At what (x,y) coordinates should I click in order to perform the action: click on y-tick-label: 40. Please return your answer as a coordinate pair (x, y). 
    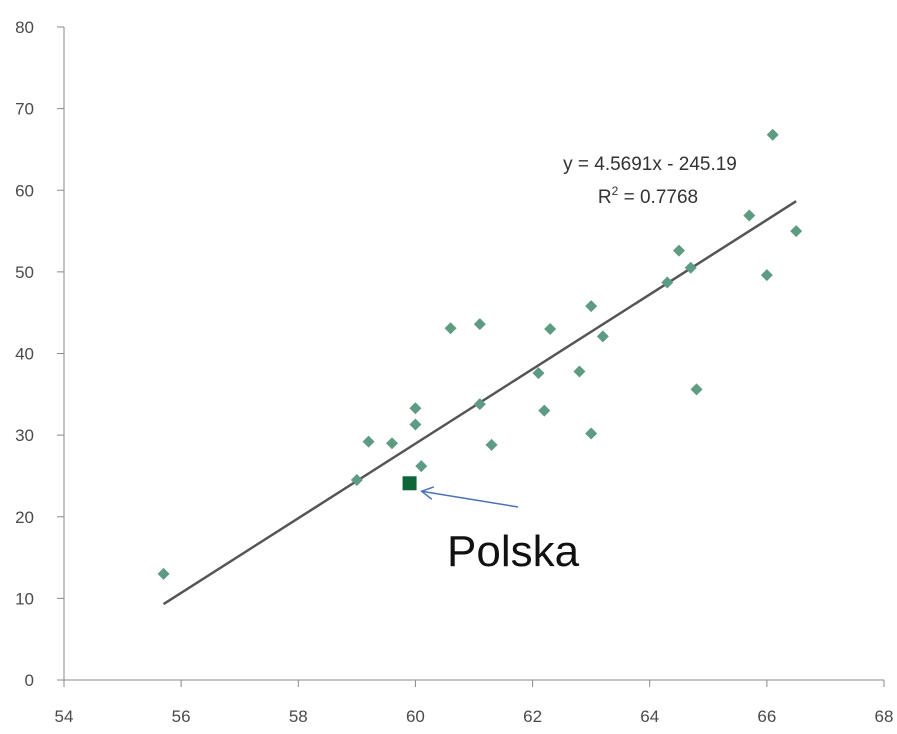
    Looking at the image, I should click on (24, 354).